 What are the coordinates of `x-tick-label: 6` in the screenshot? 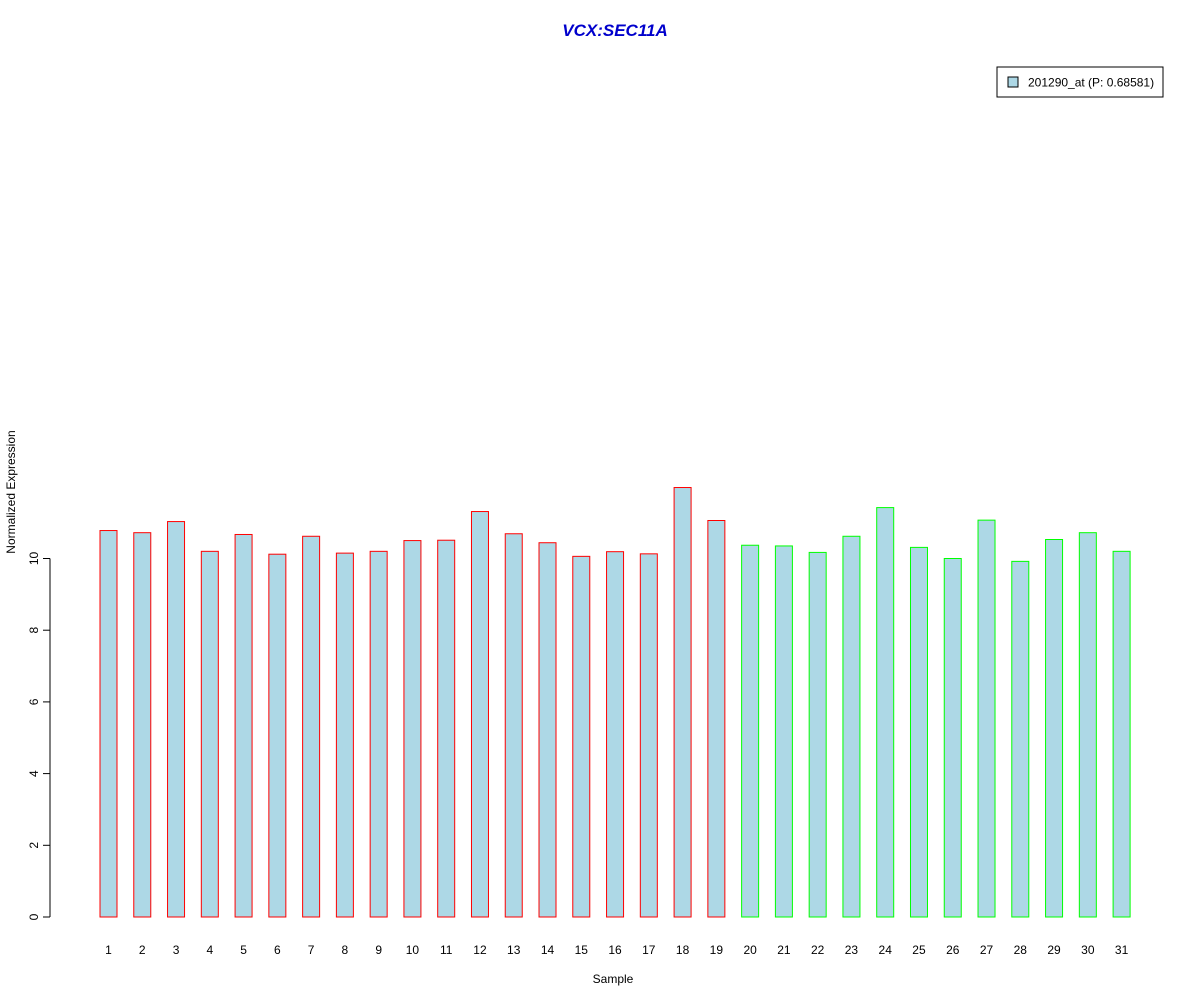 It's located at (277, 950).